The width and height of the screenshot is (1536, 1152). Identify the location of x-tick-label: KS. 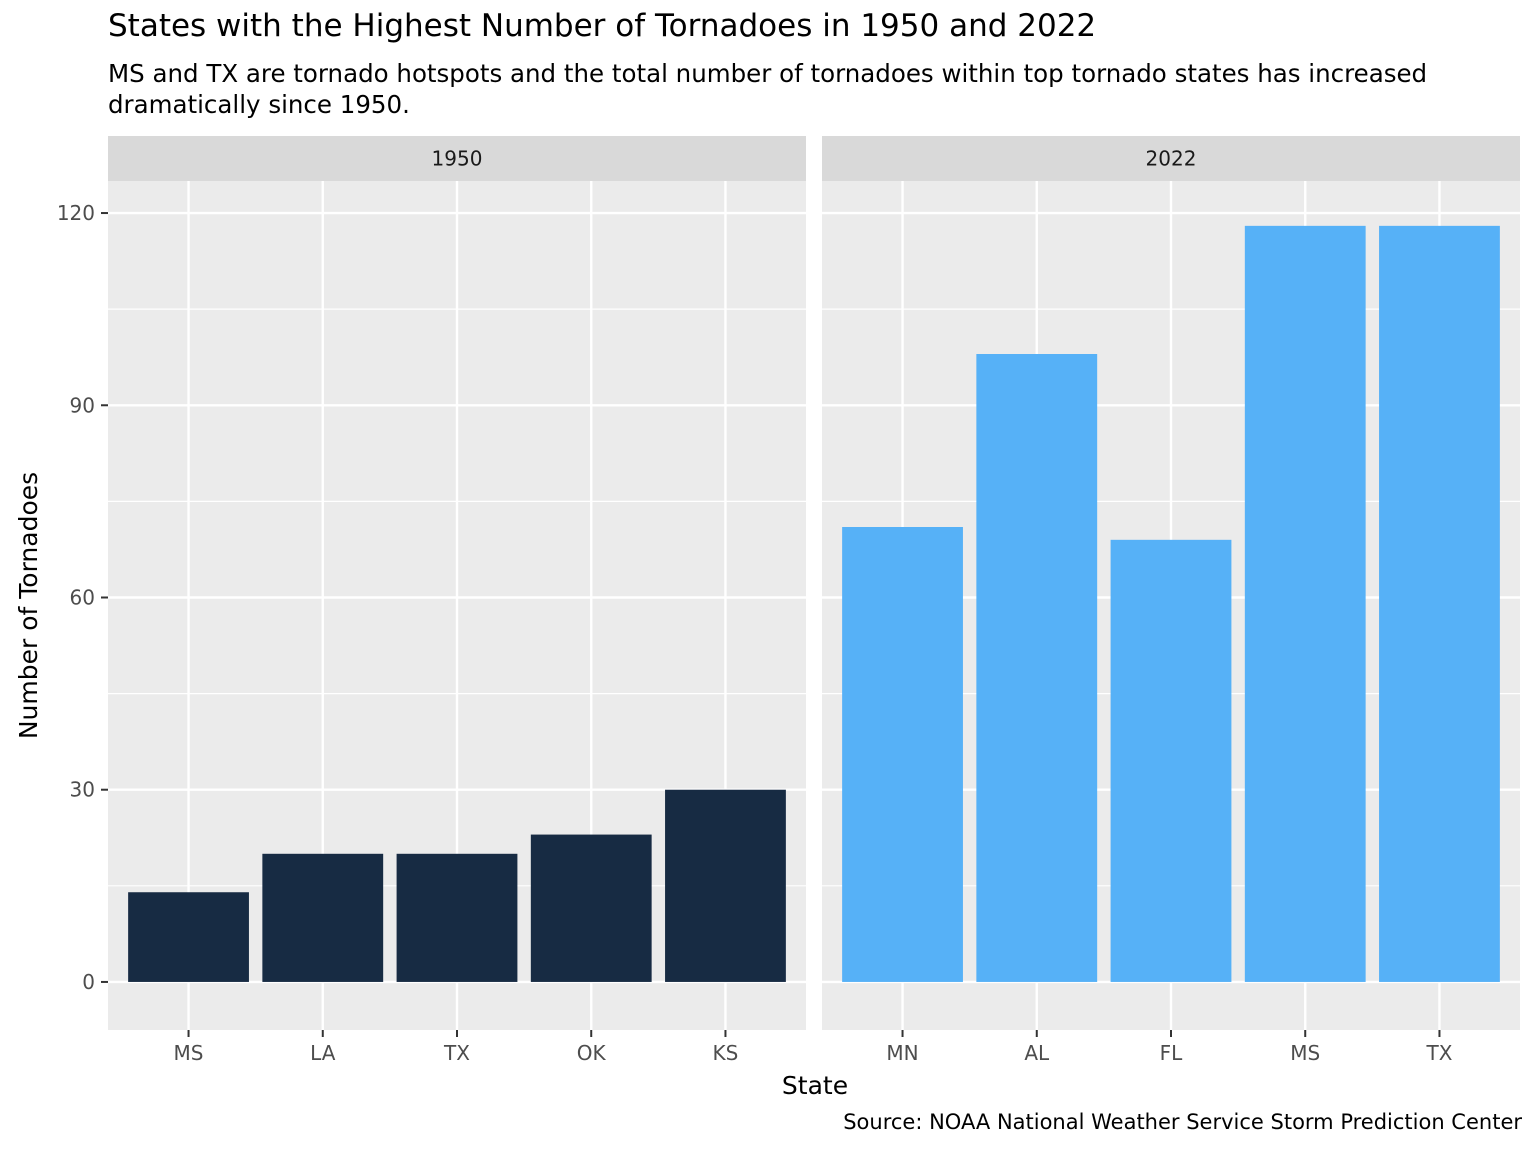
(726, 1053).